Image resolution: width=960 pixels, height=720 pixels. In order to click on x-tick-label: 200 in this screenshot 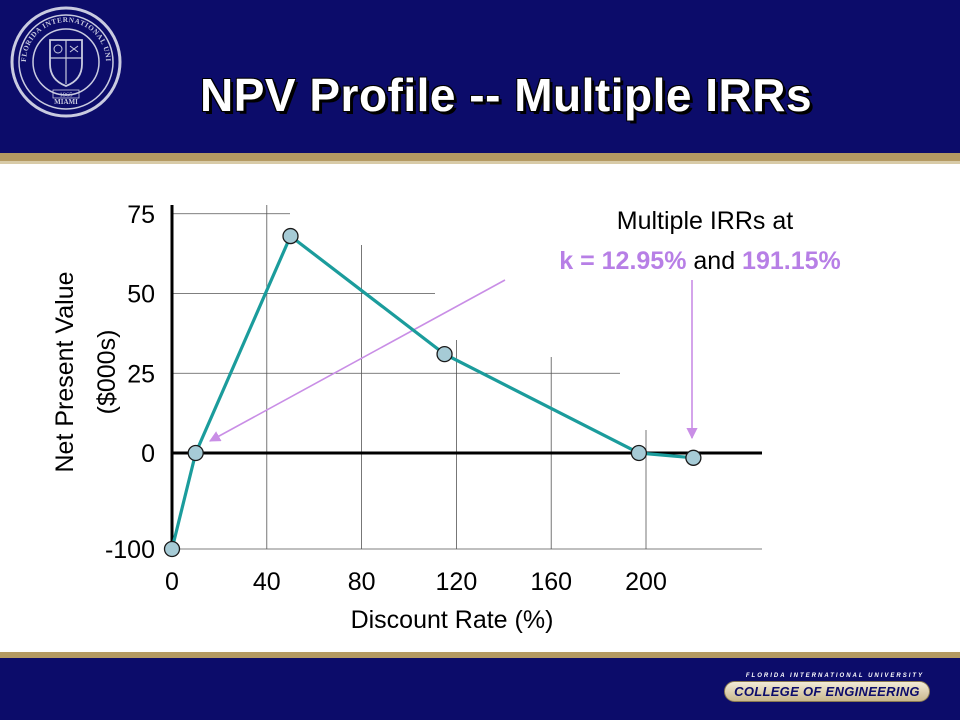, I will do `click(646, 582)`.